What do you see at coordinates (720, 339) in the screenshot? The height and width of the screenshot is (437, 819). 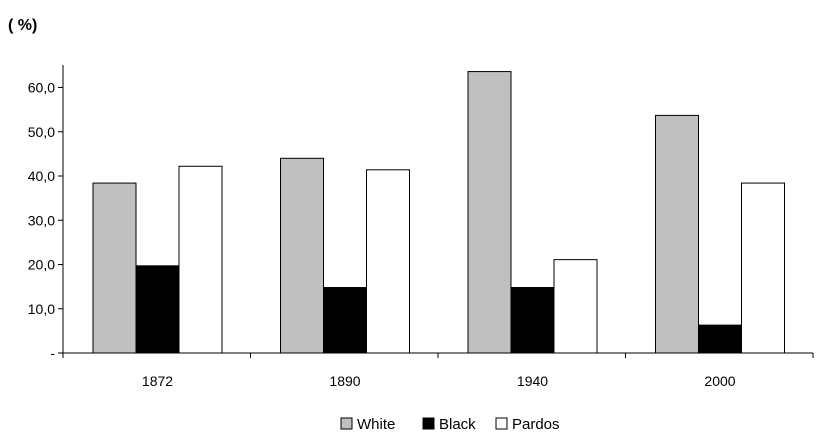 I see `bar-black-2000` at bounding box center [720, 339].